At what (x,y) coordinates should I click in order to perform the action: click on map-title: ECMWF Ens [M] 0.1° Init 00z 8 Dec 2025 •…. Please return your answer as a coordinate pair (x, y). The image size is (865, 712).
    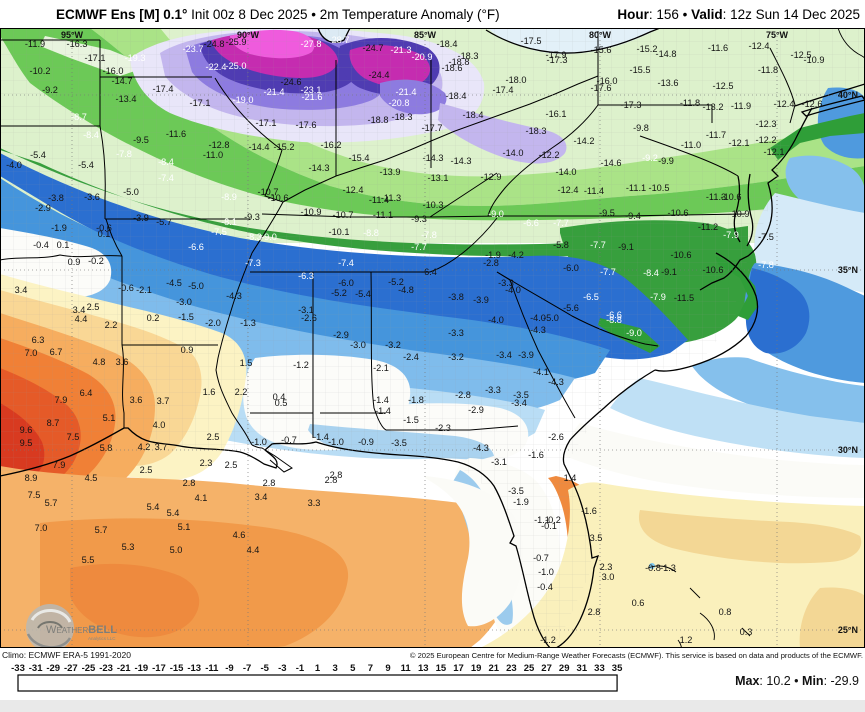
    Looking at the image, I should click on (250, 14).